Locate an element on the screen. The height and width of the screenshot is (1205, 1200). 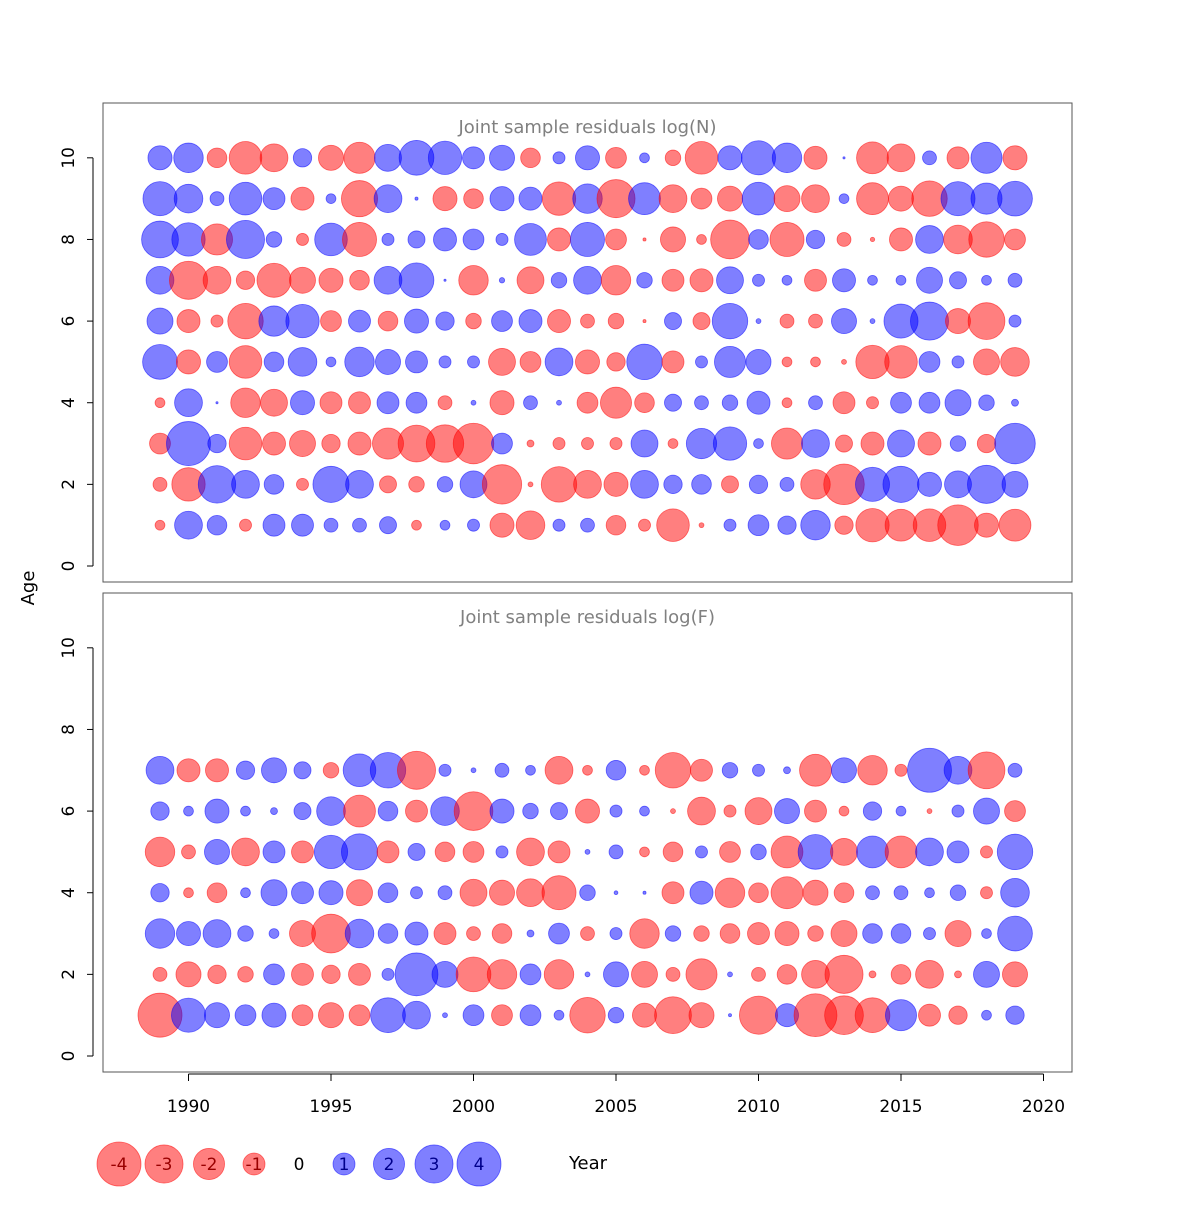
legend-label: 3 is located at coordinates (434, 1165).